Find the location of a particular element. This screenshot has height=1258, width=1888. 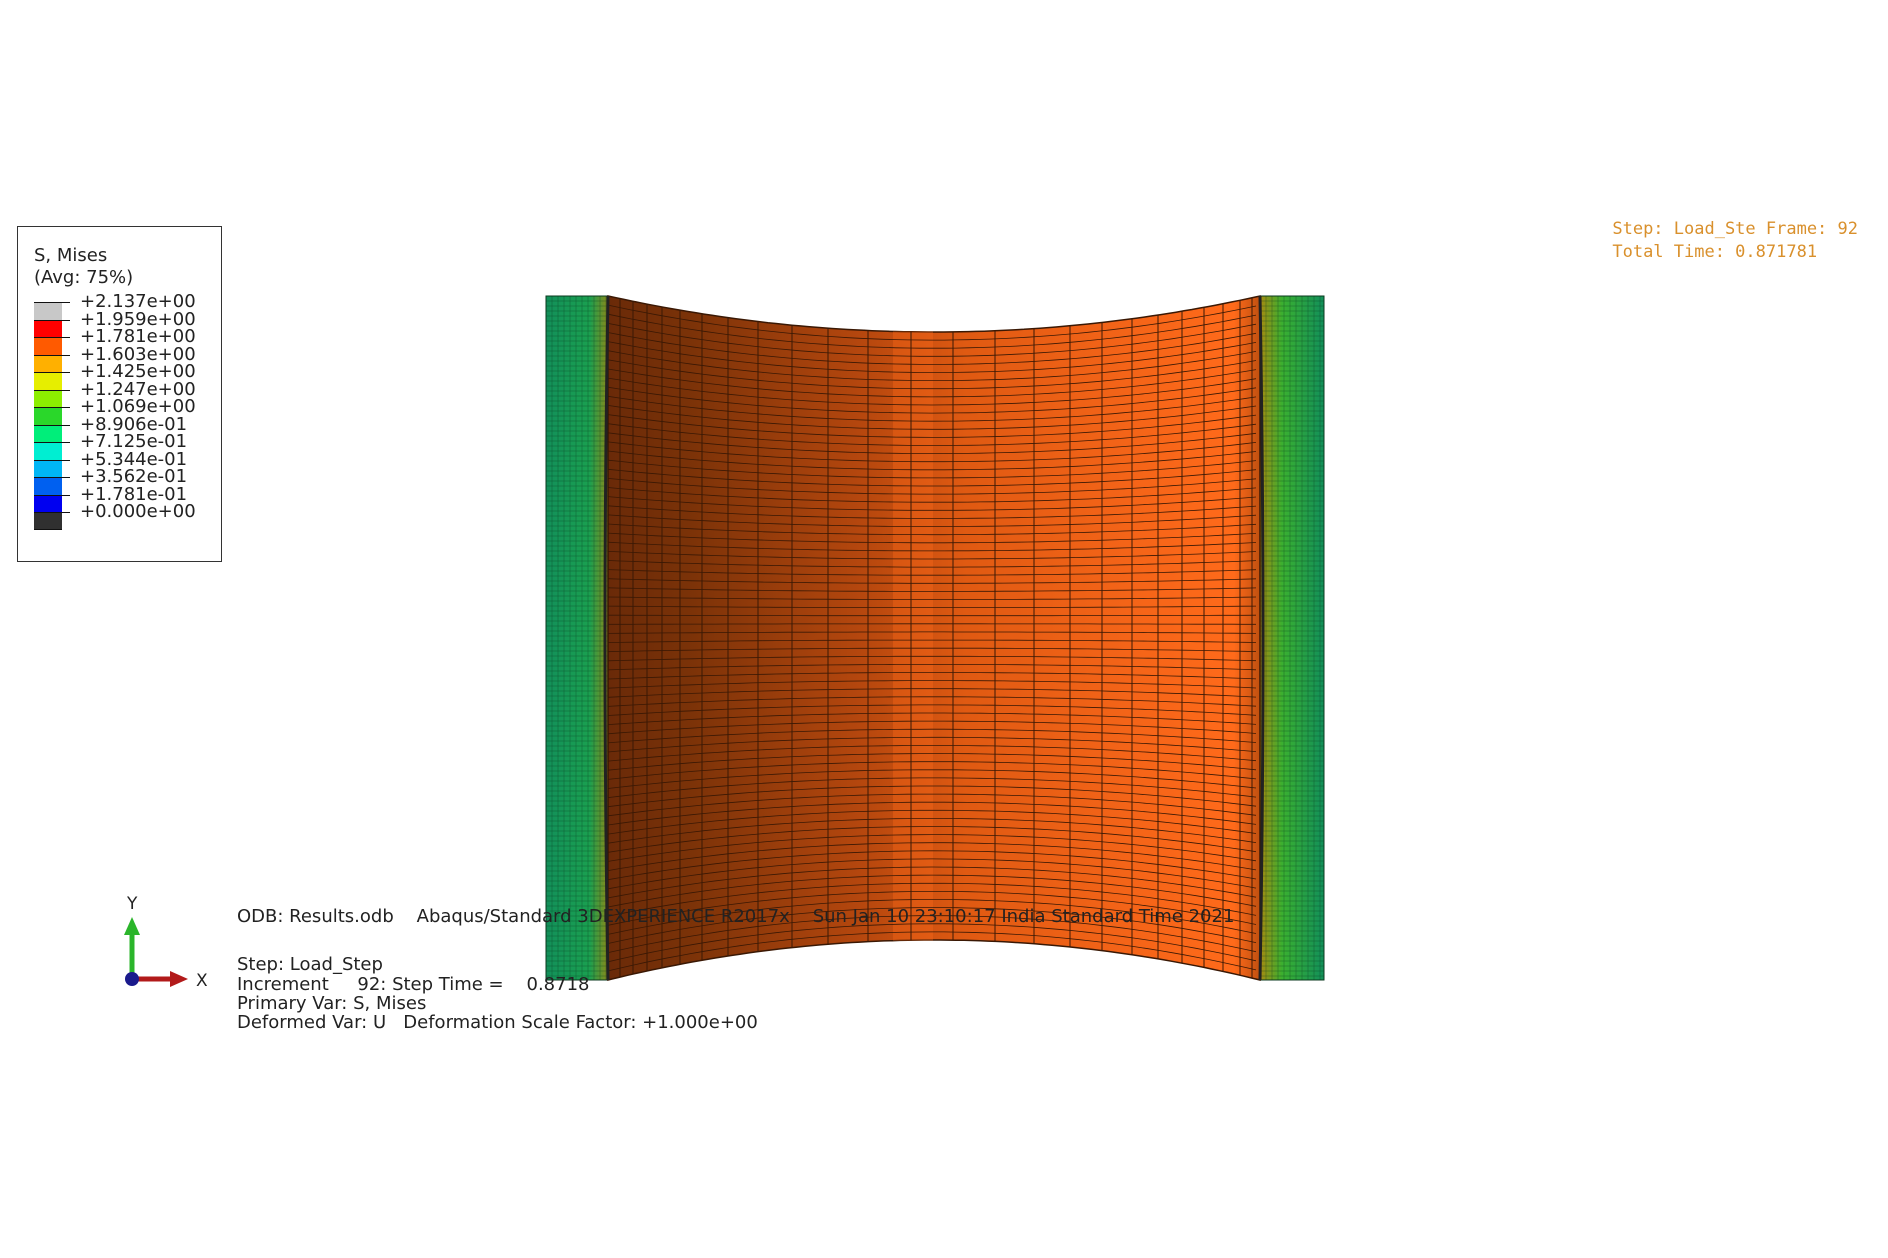

legend-level-label: +7.125e-01 is located at coordinates (134, 441).